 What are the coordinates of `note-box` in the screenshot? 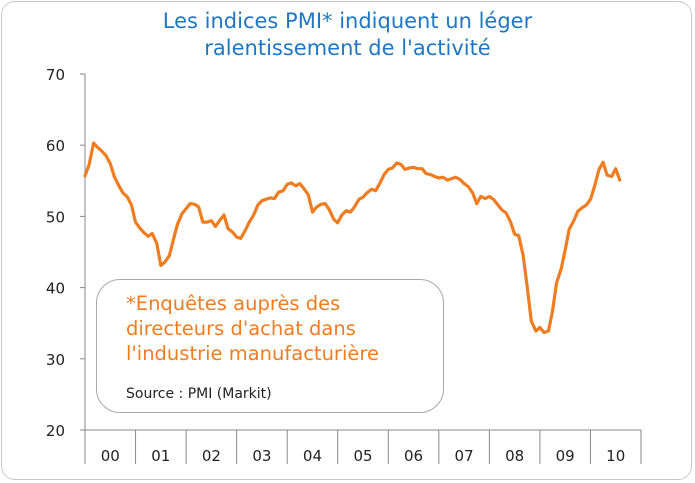 It's located at (270, 346).